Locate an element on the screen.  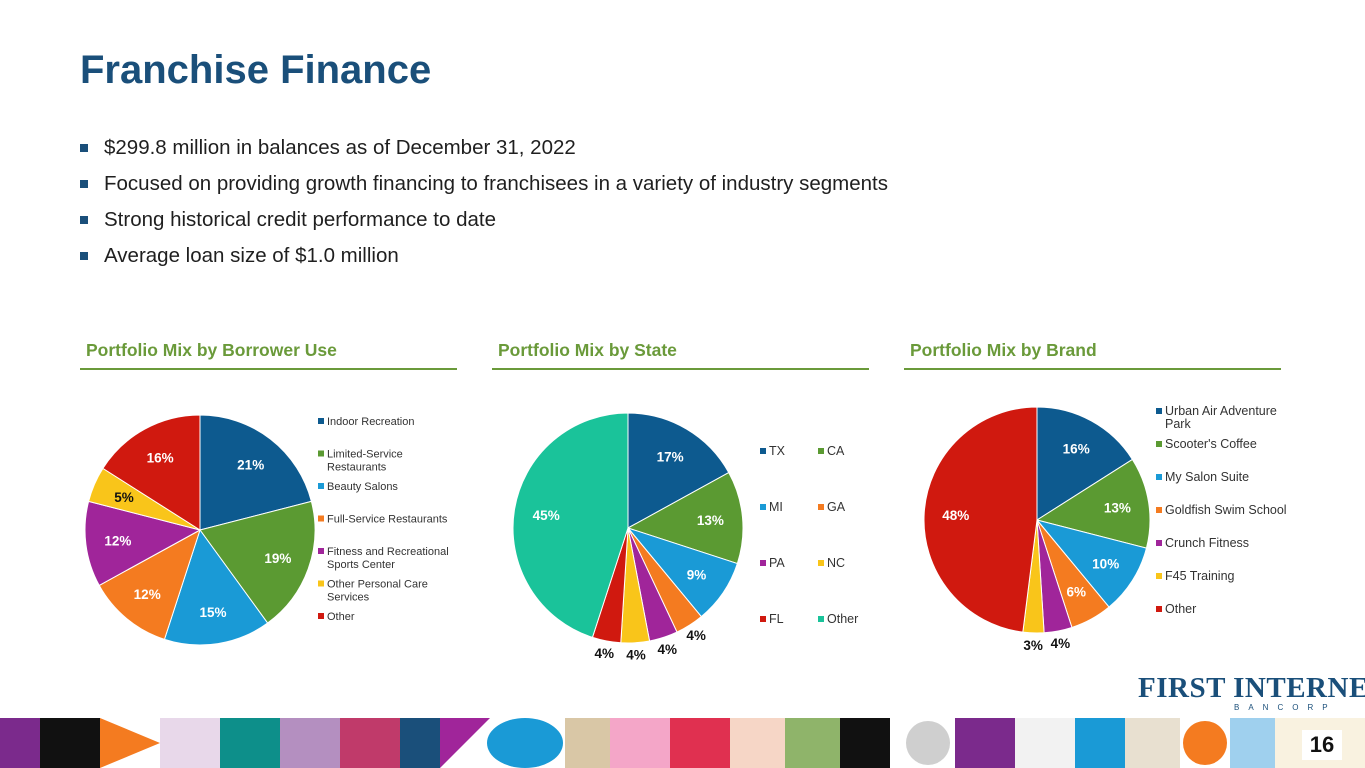
company-logo: FIRST INTERNET BANCORP is located at coordinates (1251, 692).